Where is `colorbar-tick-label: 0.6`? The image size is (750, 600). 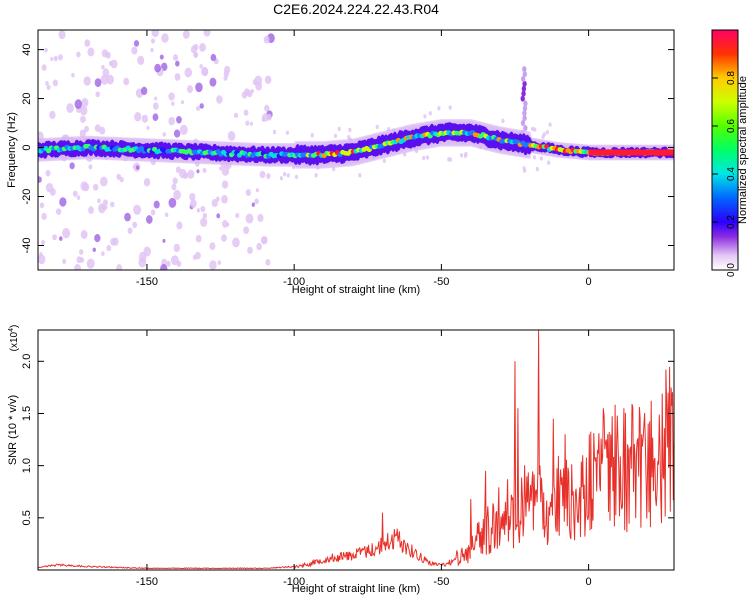 colorbar-tick-label: 0.6 is located at coordinates (731, 126).